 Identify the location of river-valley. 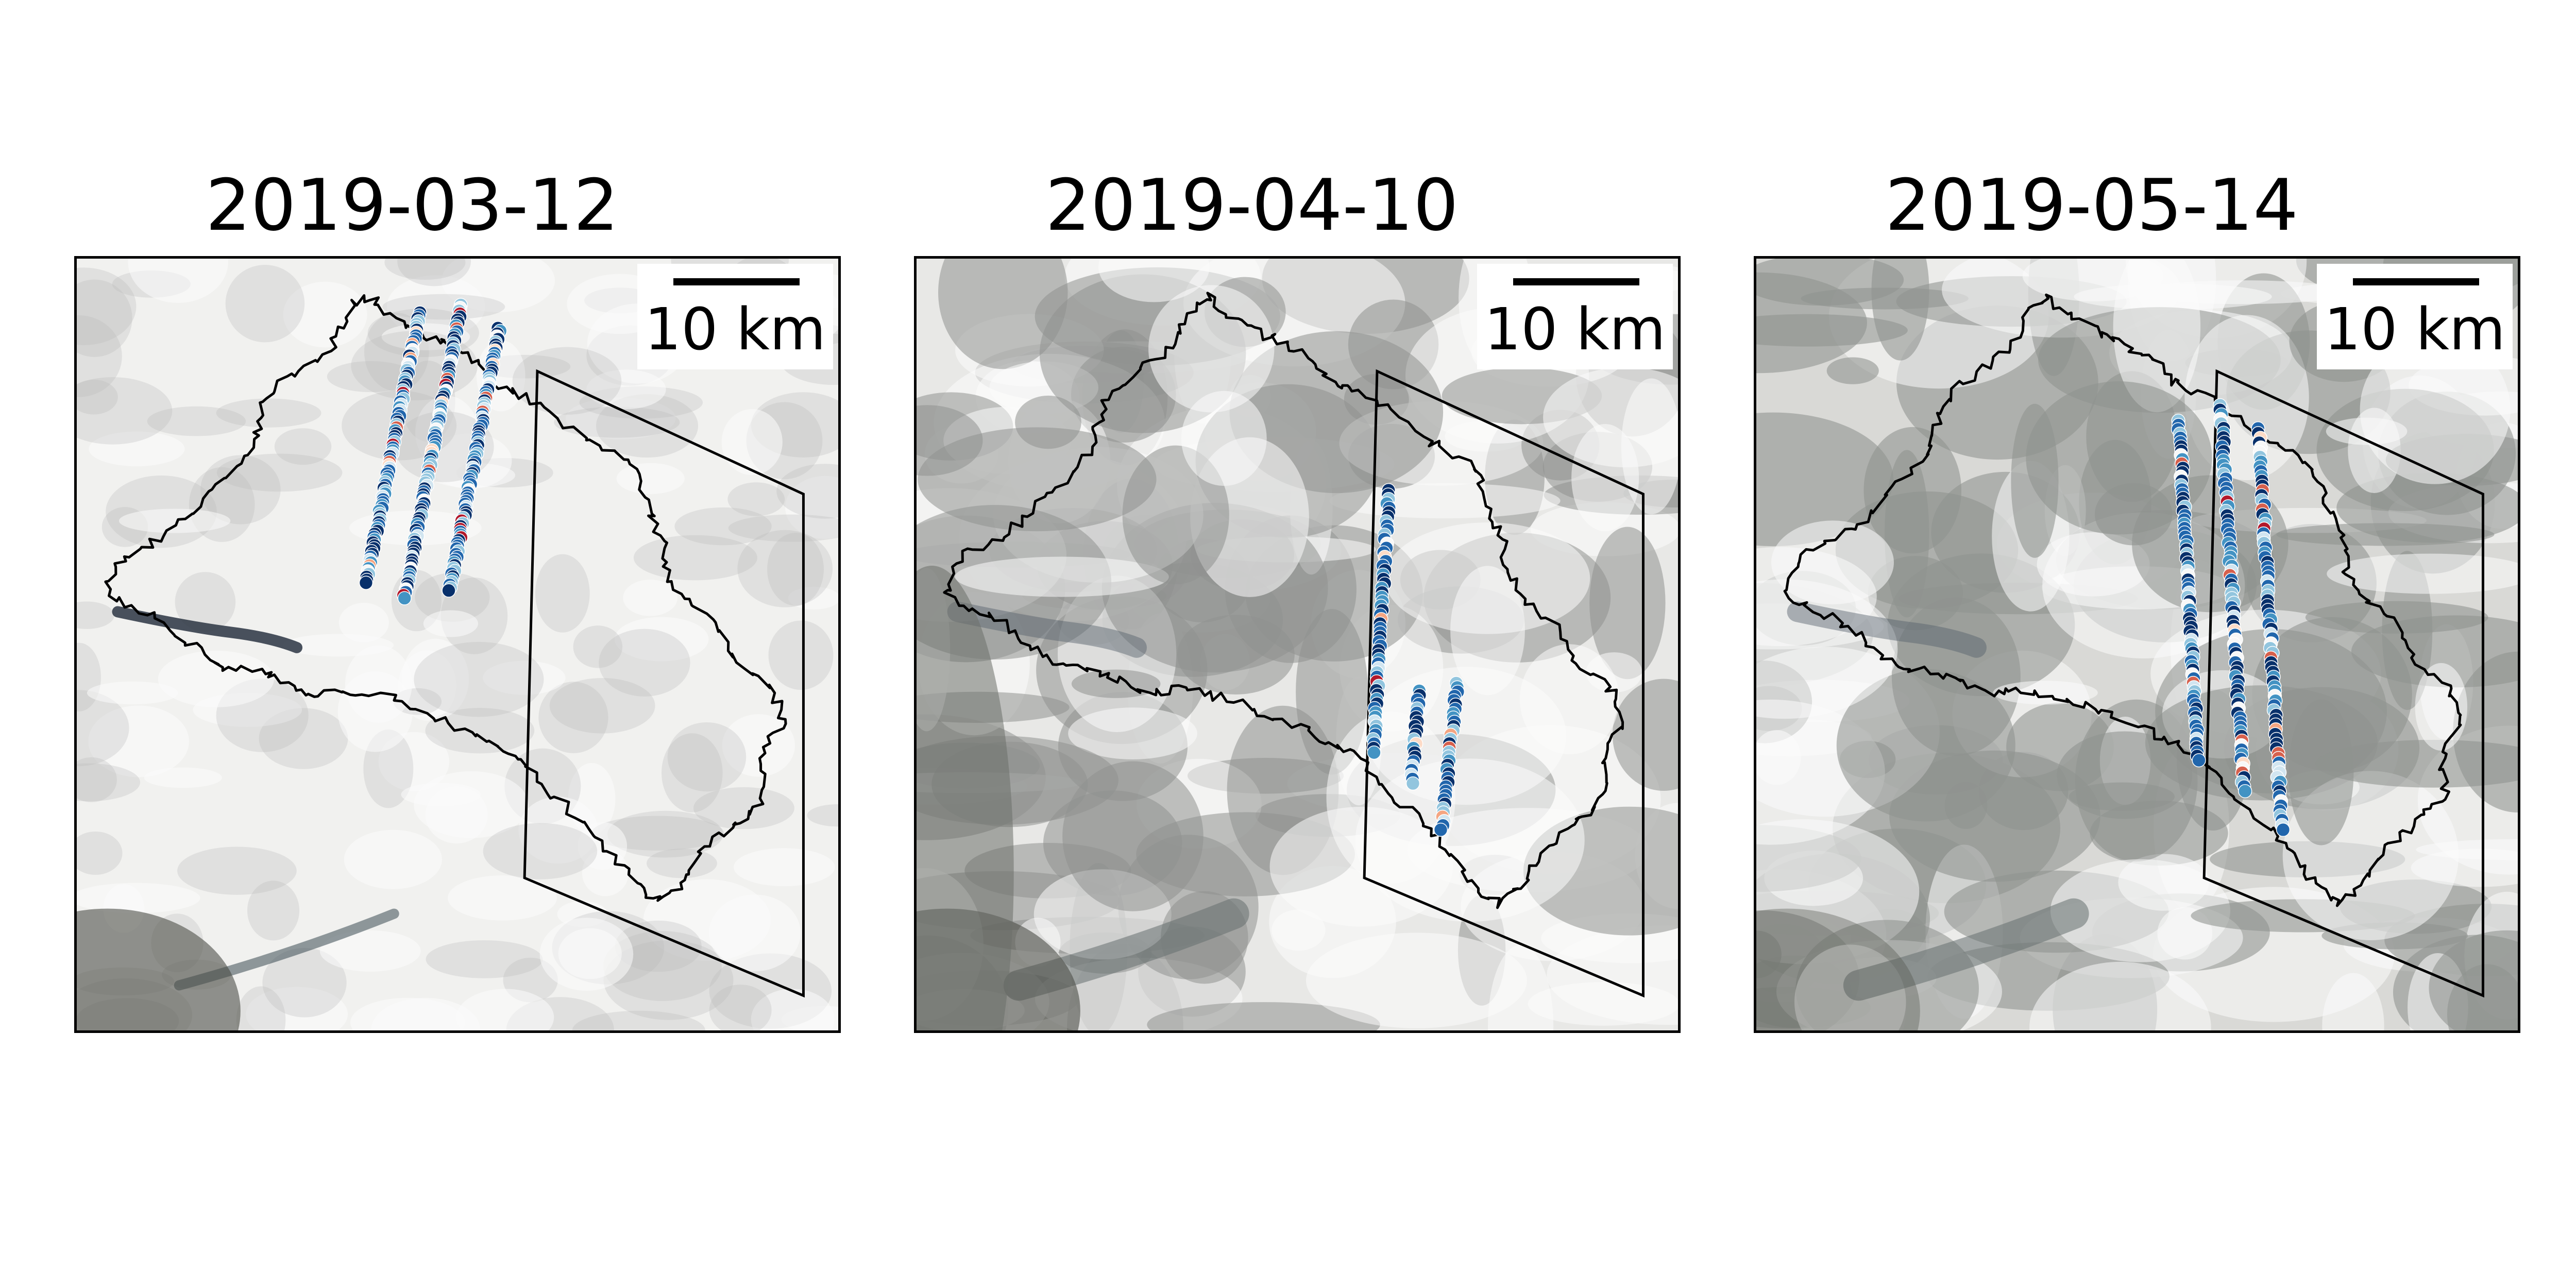
(1887, 629).